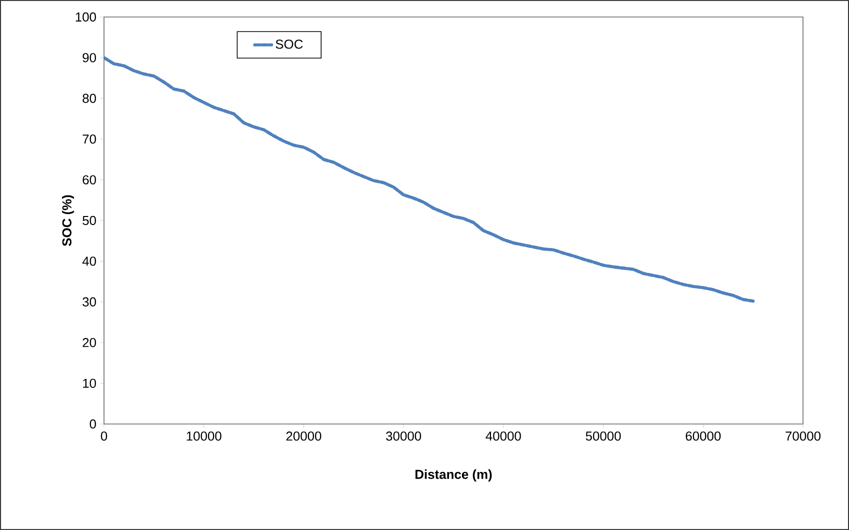  I want to click on y-tick-label: 0, so click(93, 424).